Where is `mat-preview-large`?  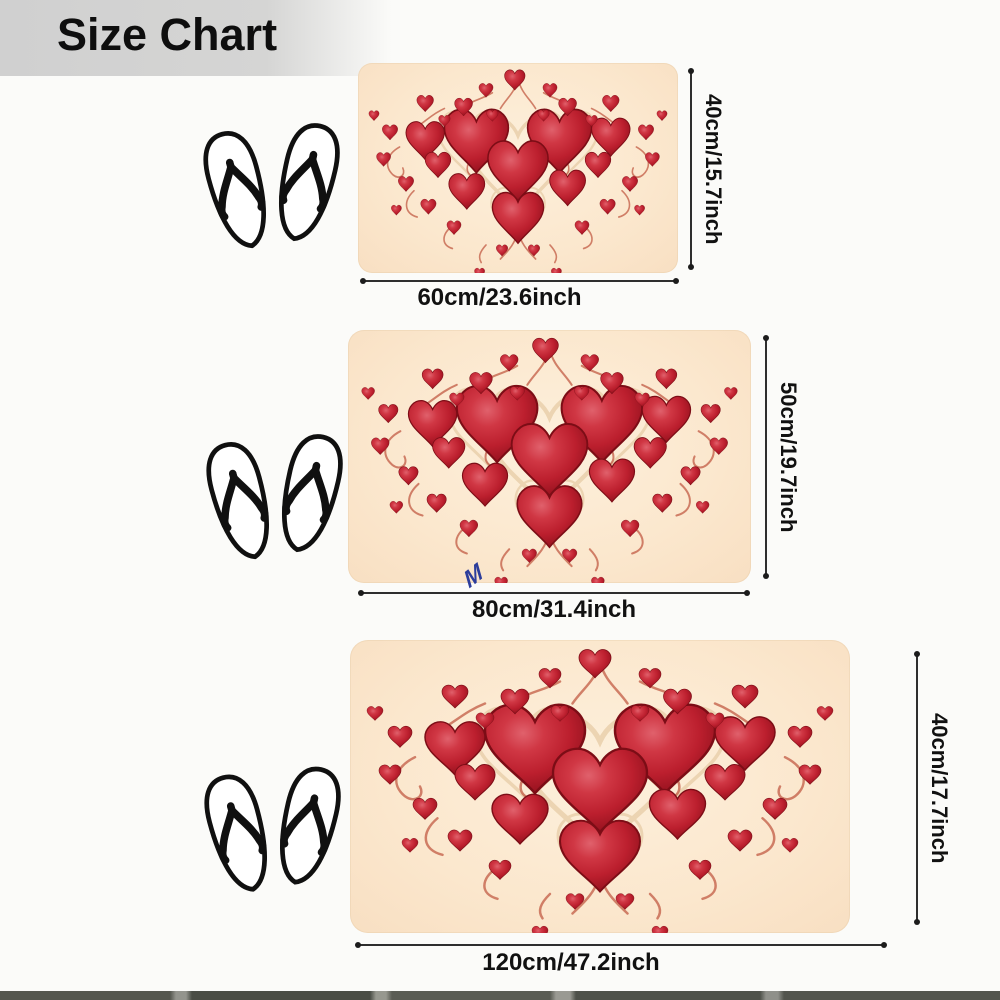 mat-preview-large is located at coordinates (600, 786).